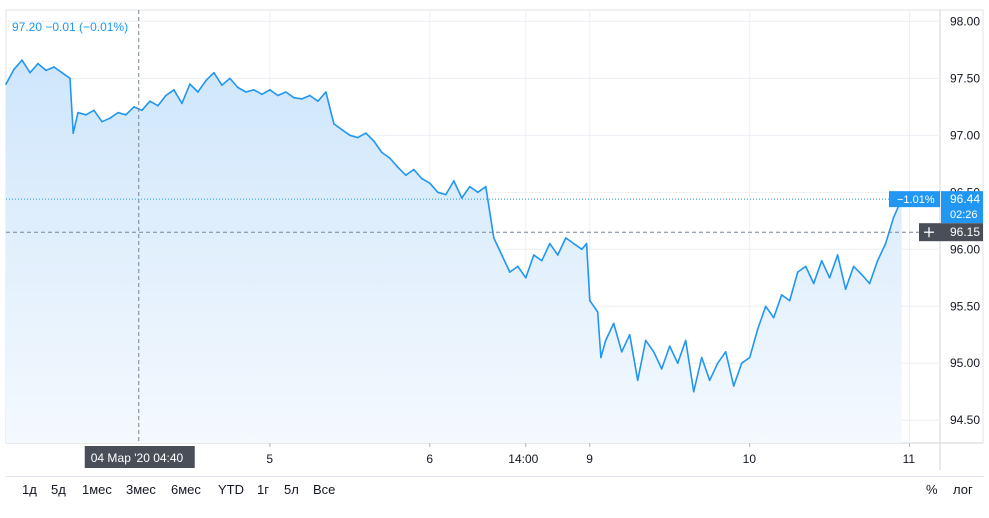  Describe the element at coordinates (590, 454) in the screenshot. I see `time-axis: 5 6 14:00 9 10 11` at that location.